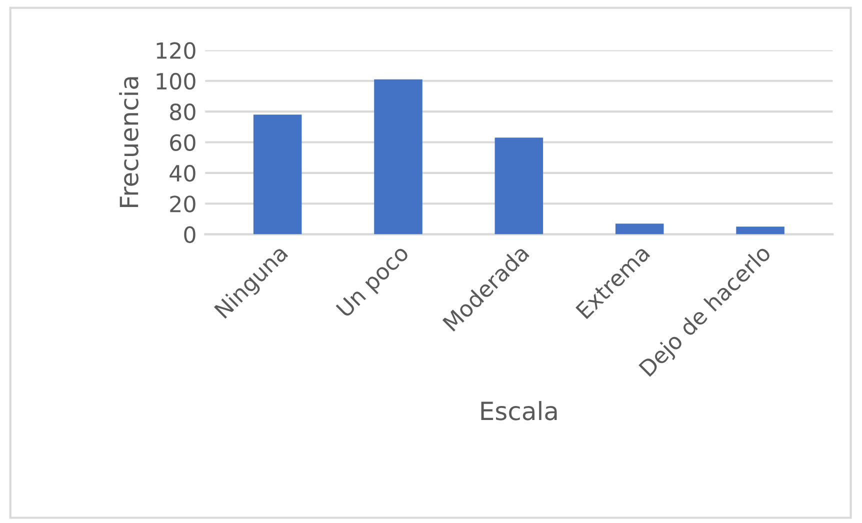 Image resolution: width=862 pixels, height=523 pixels. I want to click on y-tick-label: 40, so click(183, 173).